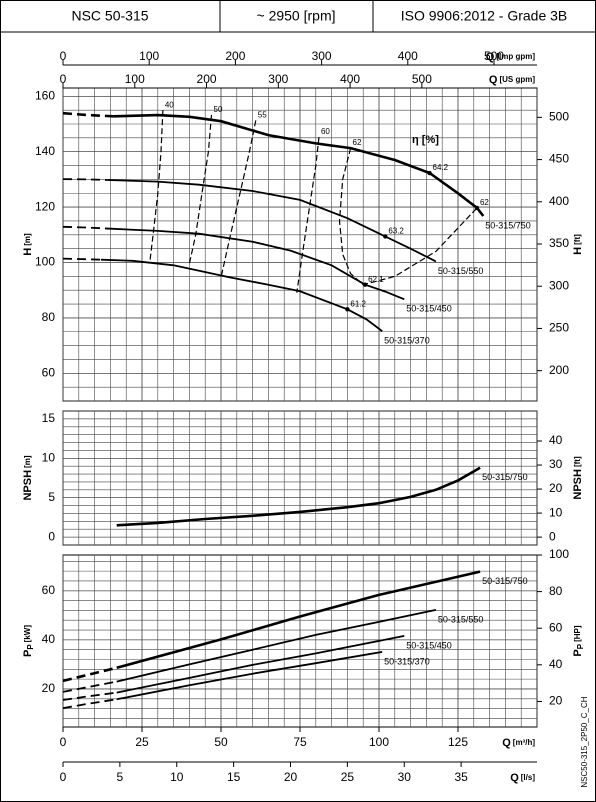 Image resolution: width=596 pixels, height=802 pixels. Describe the element at coordinates (559, 328) in the screenshot. I see `y2-tick-label: 250` at that location.